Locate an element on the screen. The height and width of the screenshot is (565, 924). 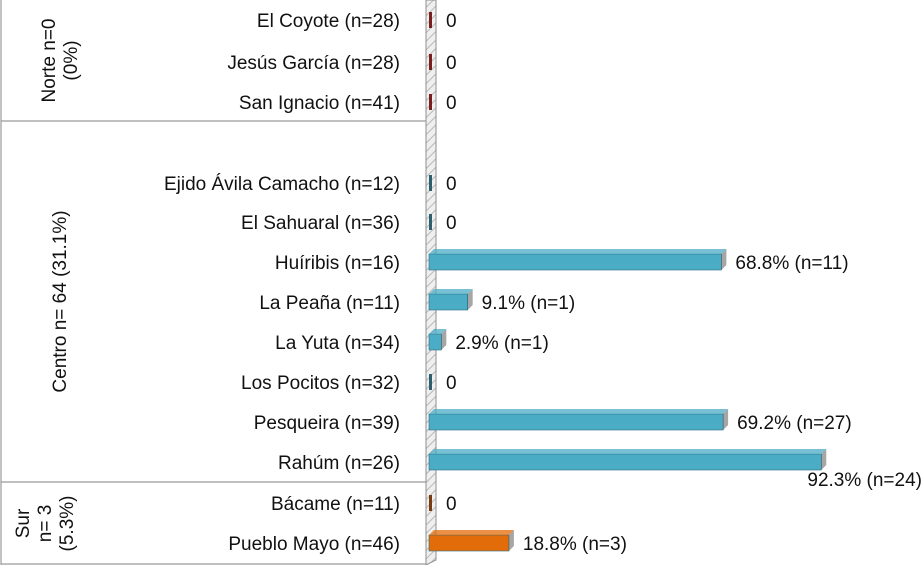
category-label-huiribis-n-16: Huíribis (n=16) is located at coordinates (337, 263).